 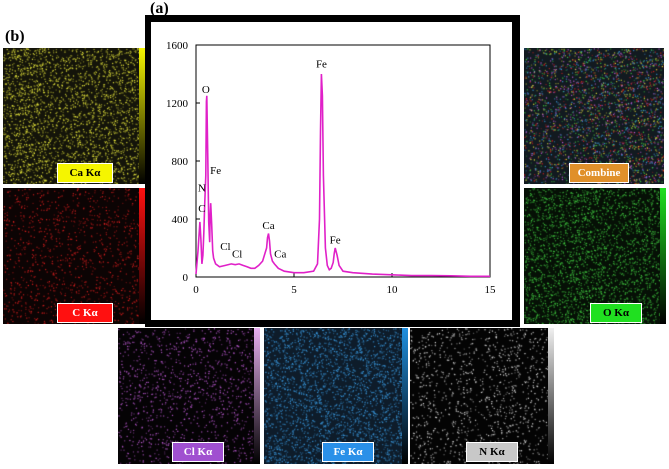 What do you see at coordinates (142, 256) in the screenshot?
I see `c-intensity-bar` at bounding box center [142, 256].